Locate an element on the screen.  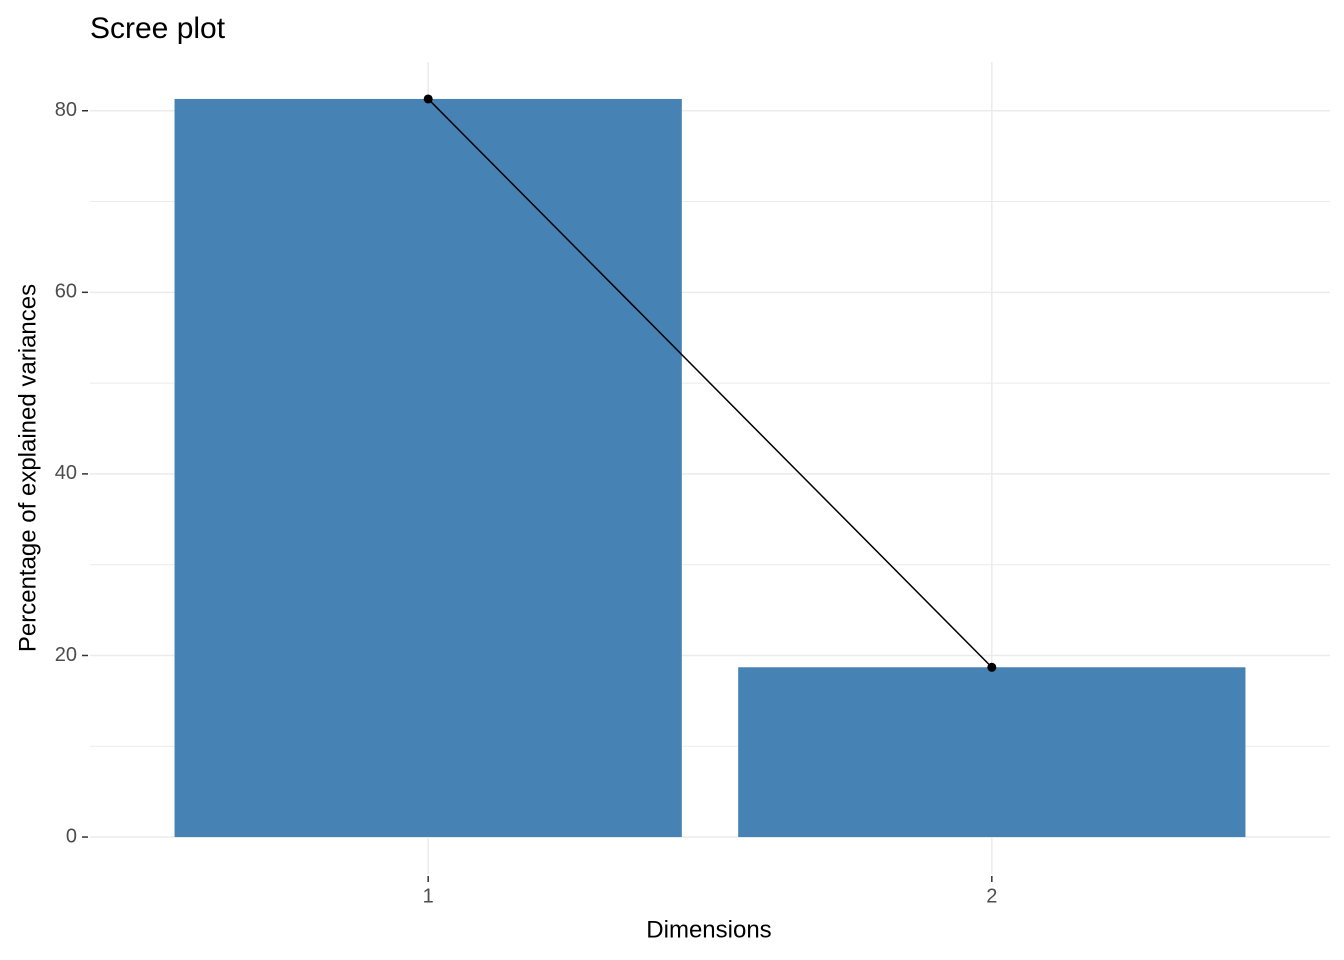
y-tick-label: 0 is located at coordinates (71, 836).